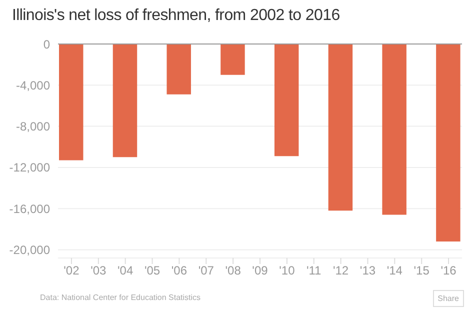 The image size is (474, 322). What do you see at coordinates (33, 127) in the screenshot?
I see `y-tick-label: -8,000` at bounding box center [33, 127].